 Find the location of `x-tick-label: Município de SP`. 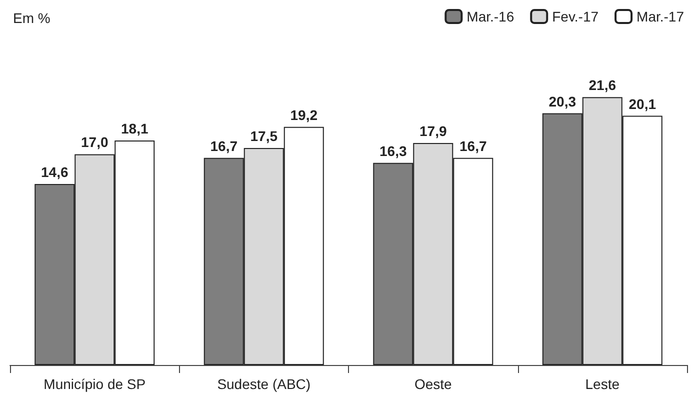

x-tick-label: Município de SP is located at coordinates (95, 384).